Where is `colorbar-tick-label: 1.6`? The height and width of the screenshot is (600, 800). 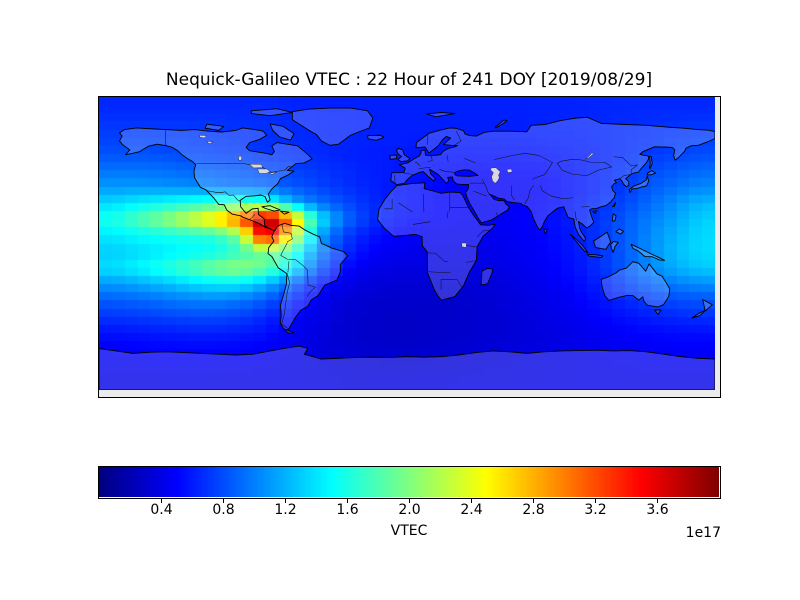 colorbar-tick-label: 1.6 is located at coordinates (347, 510).